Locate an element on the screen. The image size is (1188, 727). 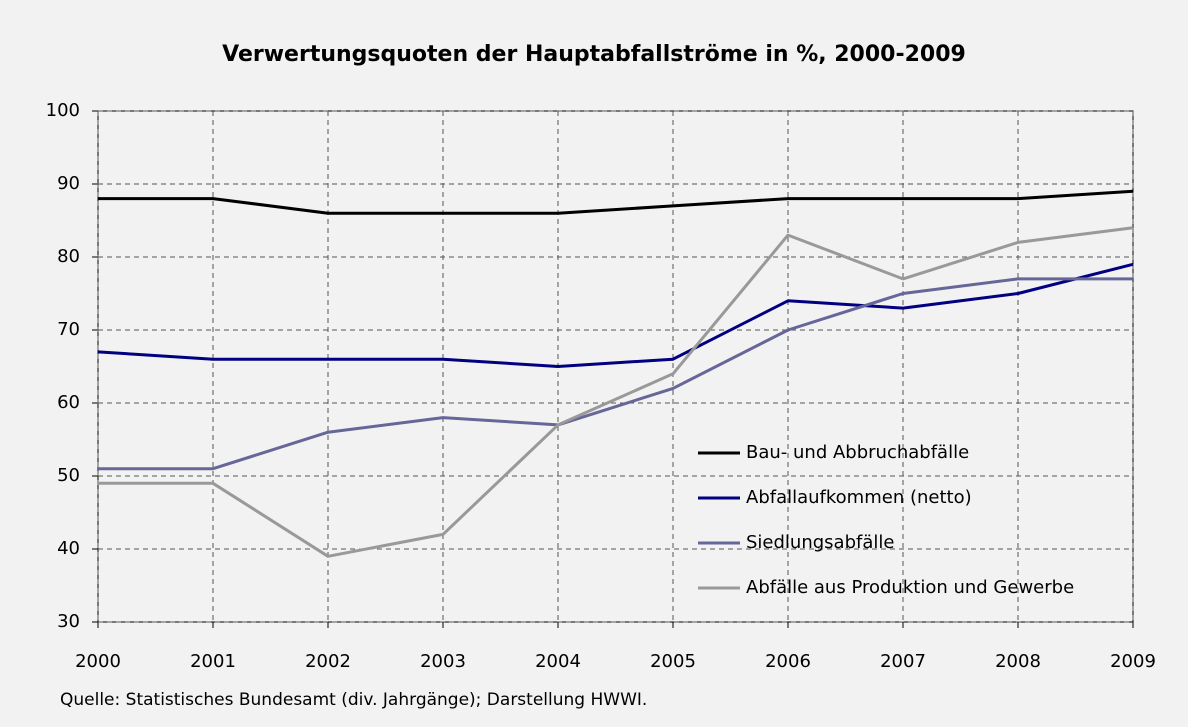
x-tick-label: 2000 is located at coordinates (98, 661).